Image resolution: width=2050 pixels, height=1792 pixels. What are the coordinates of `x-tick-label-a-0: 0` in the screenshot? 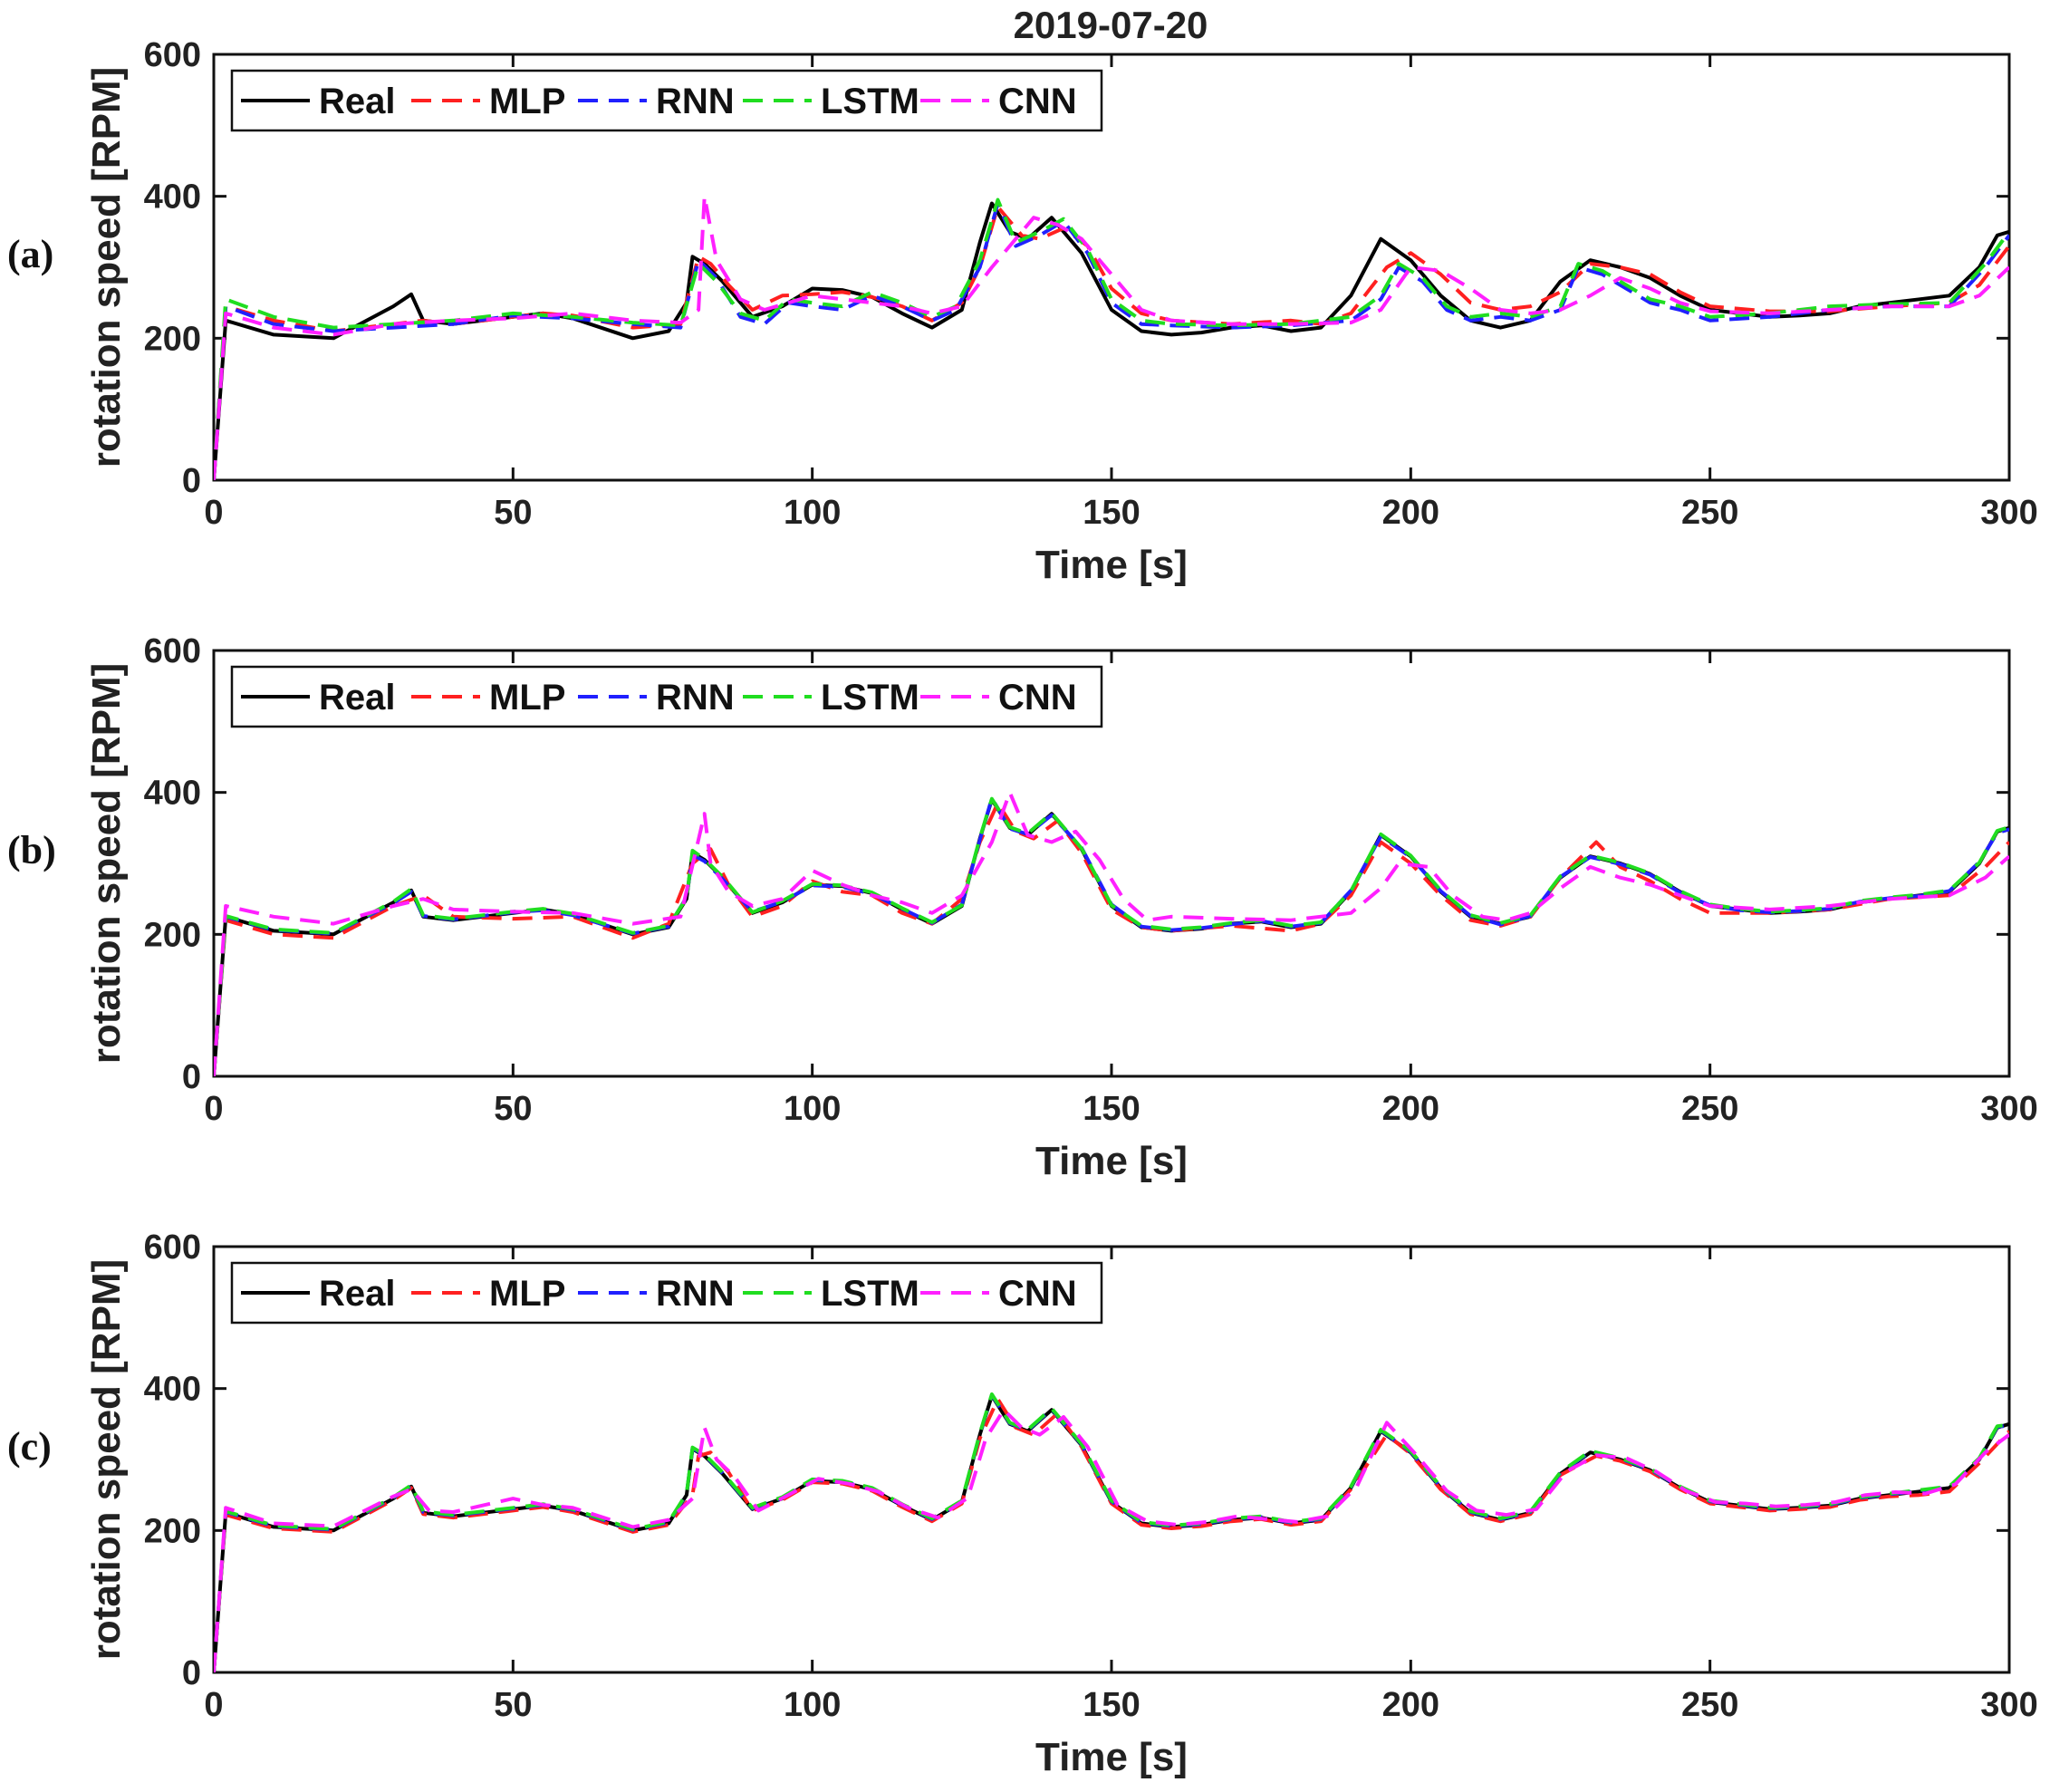 It's located at (214, 513).